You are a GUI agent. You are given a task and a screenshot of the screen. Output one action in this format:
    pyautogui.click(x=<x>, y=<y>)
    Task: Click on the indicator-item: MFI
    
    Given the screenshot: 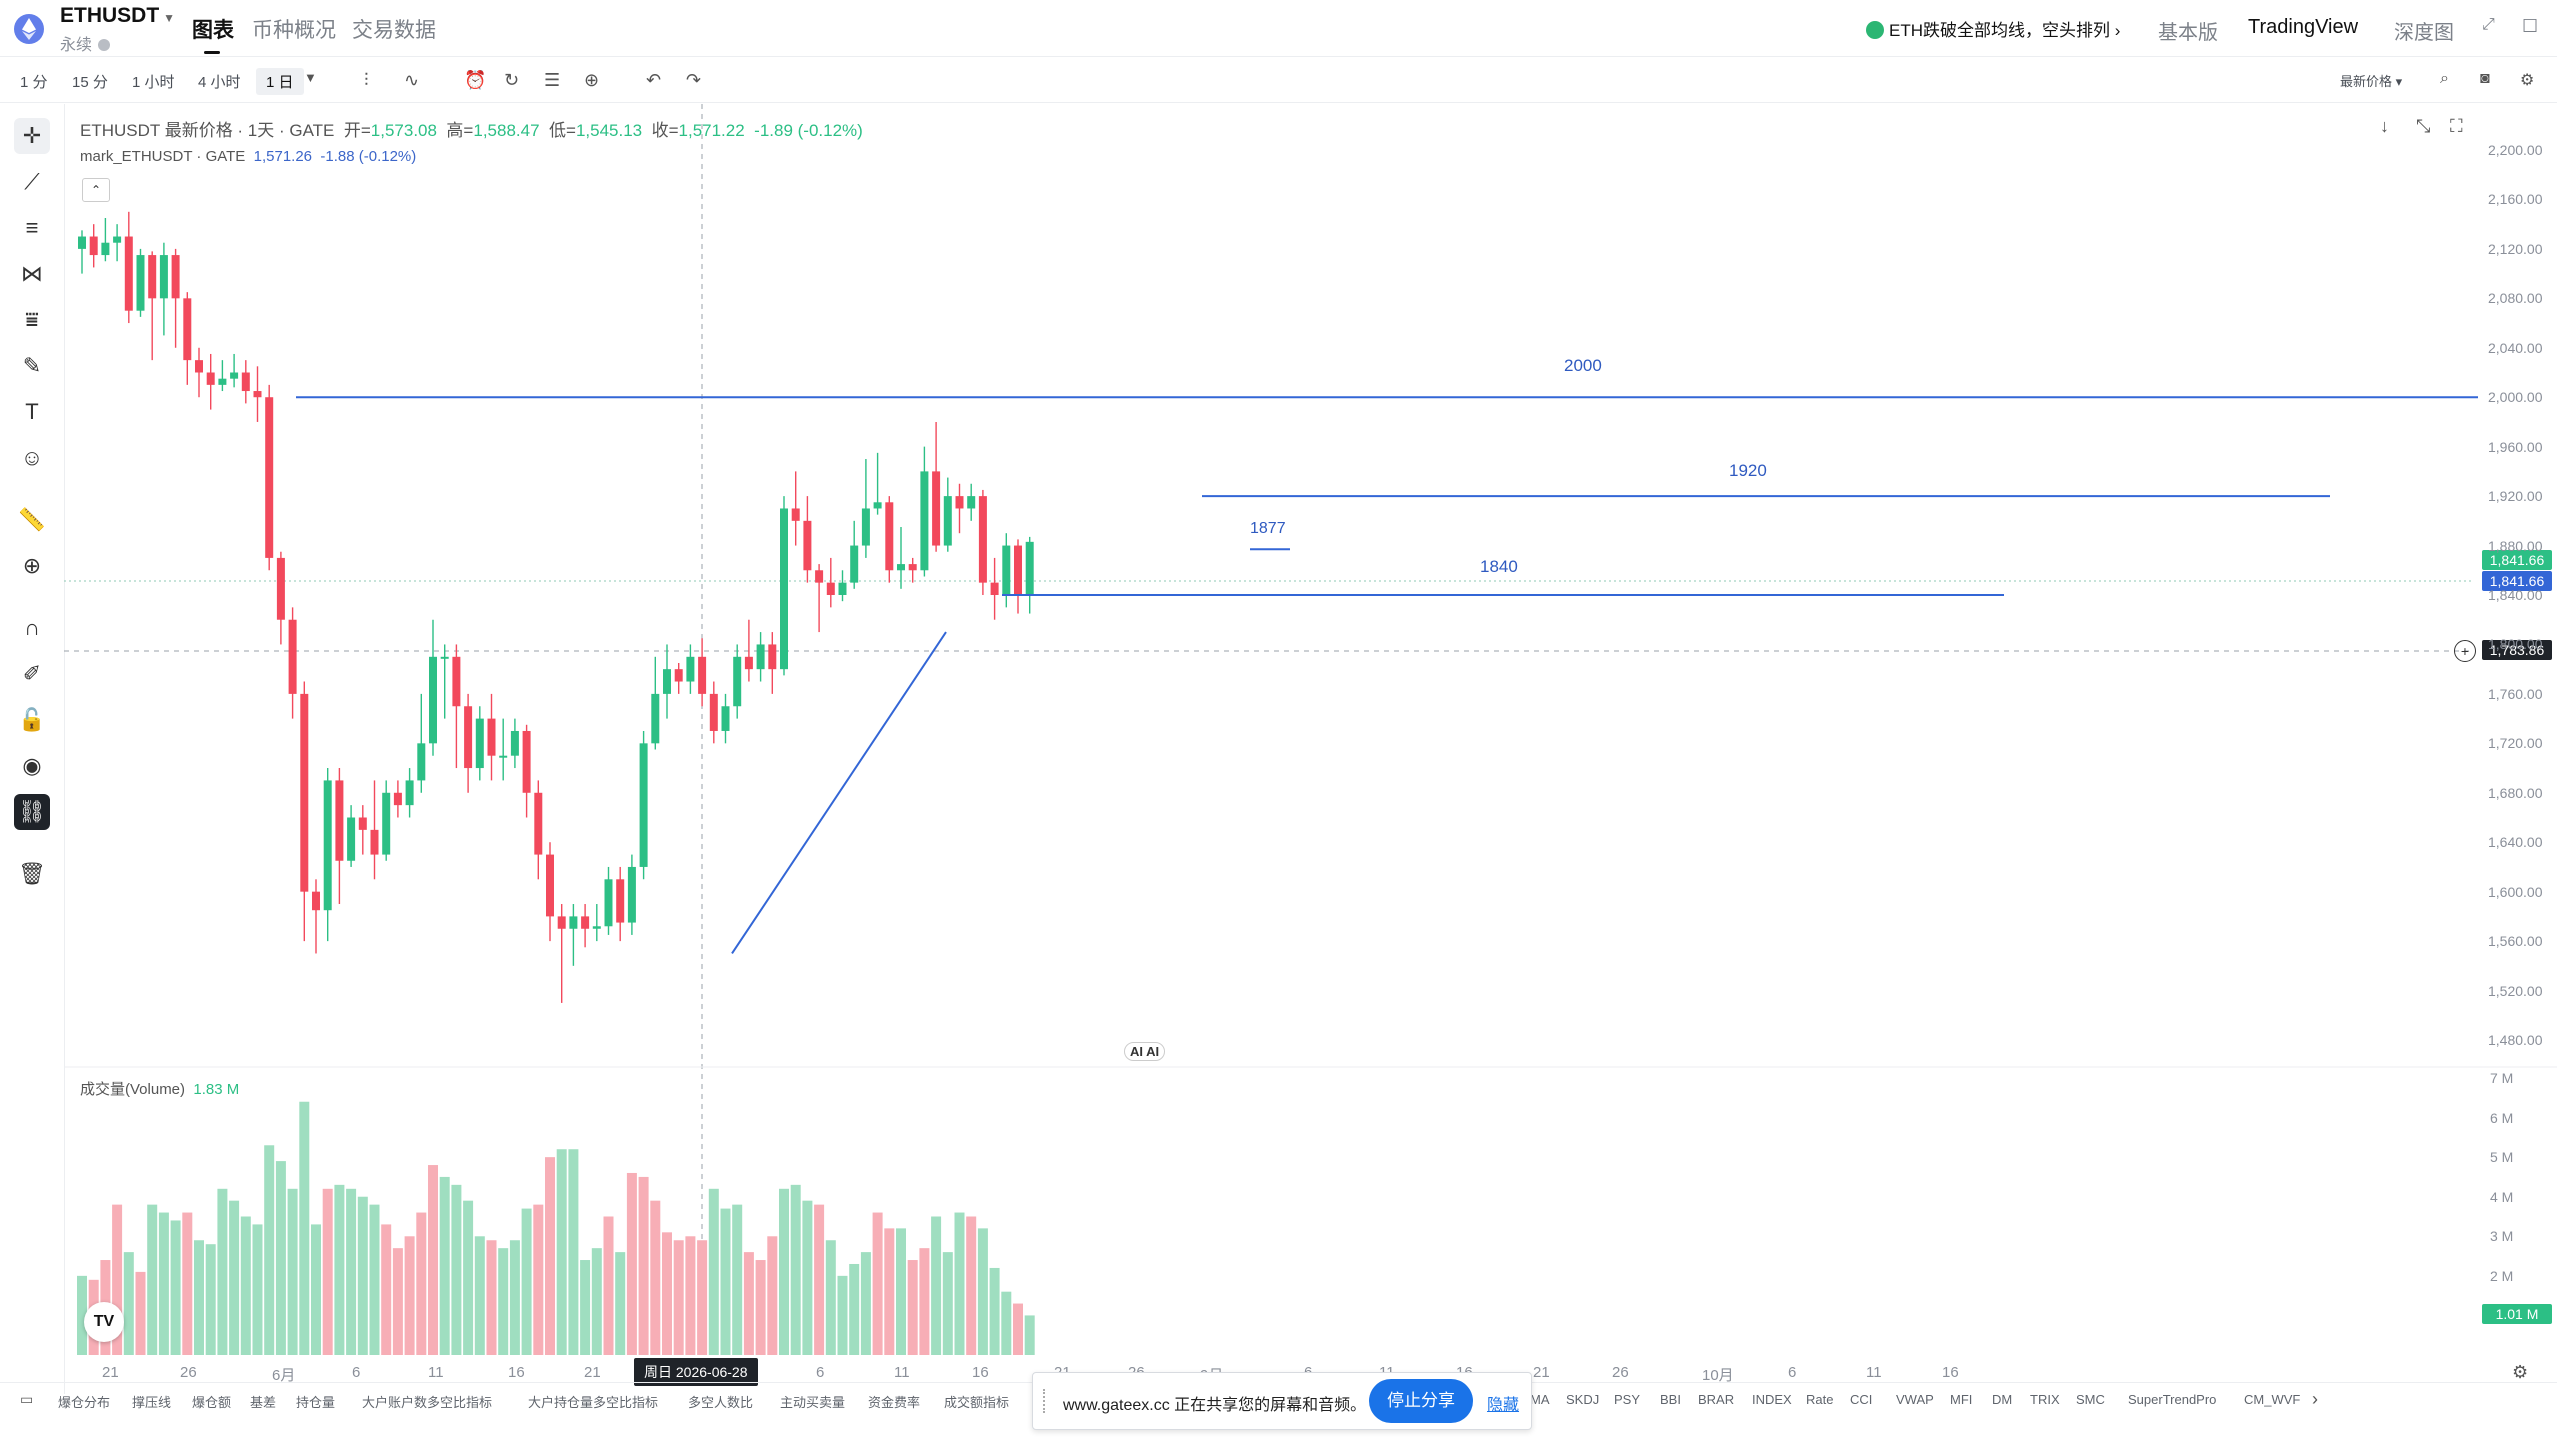 What is the action you would take?
    pyautogui.click(x=1961, y=1399)
    